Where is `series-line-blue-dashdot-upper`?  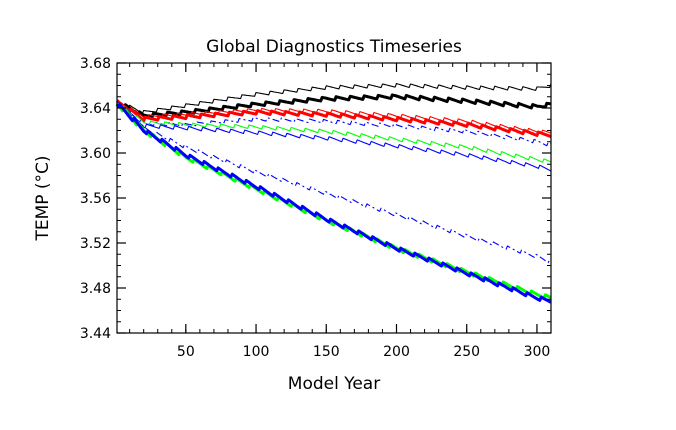 series-line-blue-dashdot-upper is located at coordinates (334, 124).